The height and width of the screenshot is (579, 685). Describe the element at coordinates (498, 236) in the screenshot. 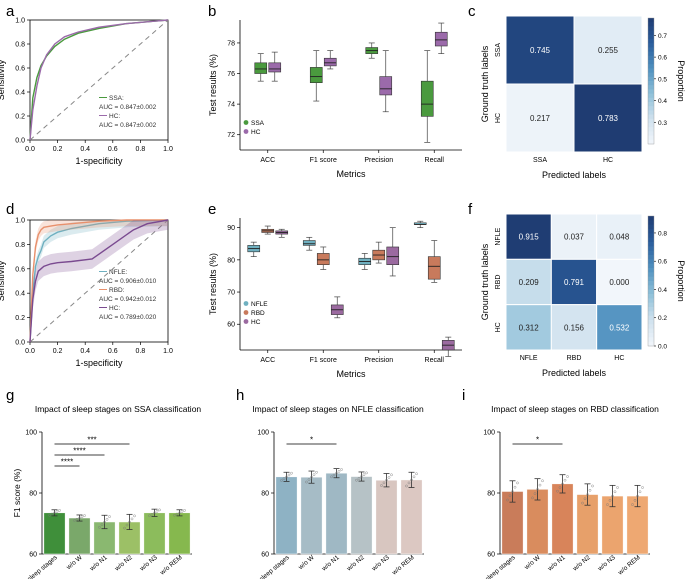

I see `cm-y-label: NFLE` at that location.